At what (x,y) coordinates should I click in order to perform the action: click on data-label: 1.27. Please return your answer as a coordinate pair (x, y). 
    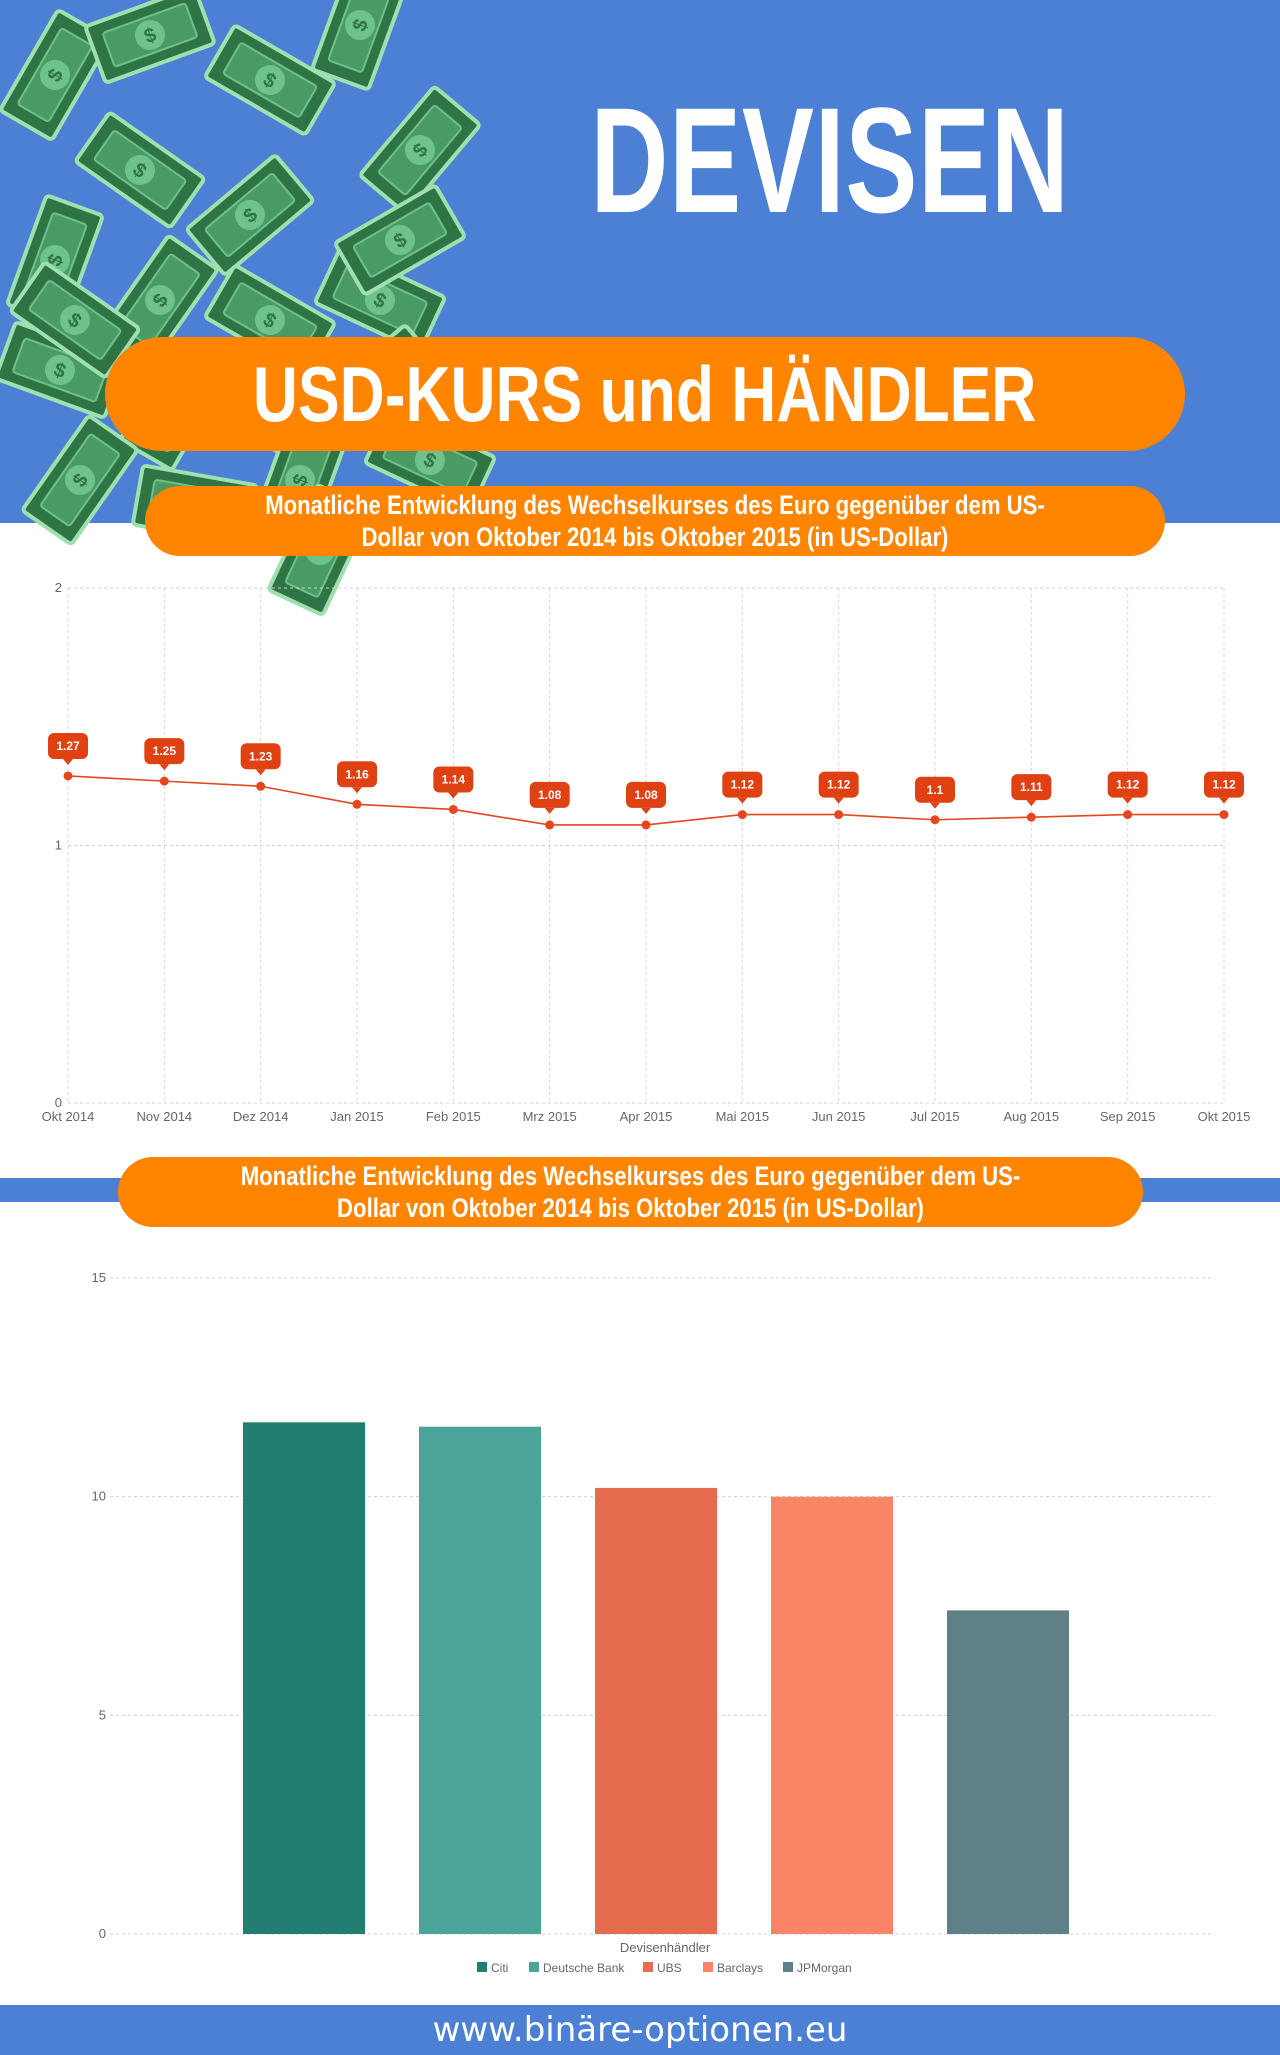
    Looking at the image, I should click on (68, 746).